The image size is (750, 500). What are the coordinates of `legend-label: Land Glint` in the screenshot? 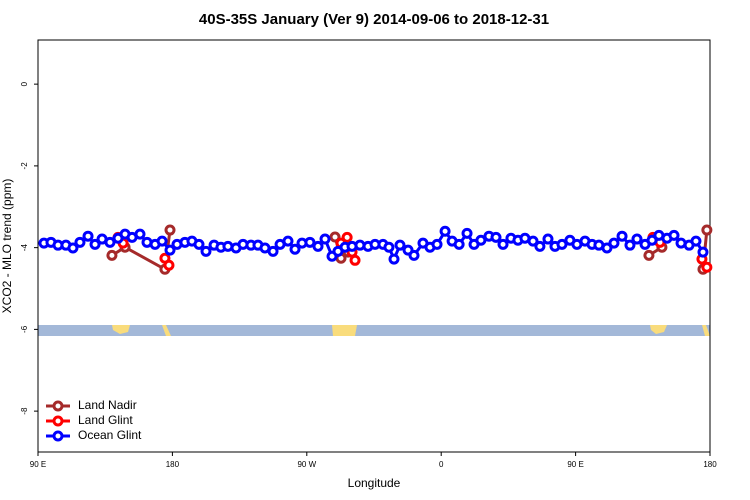 It's located at (105, 420).